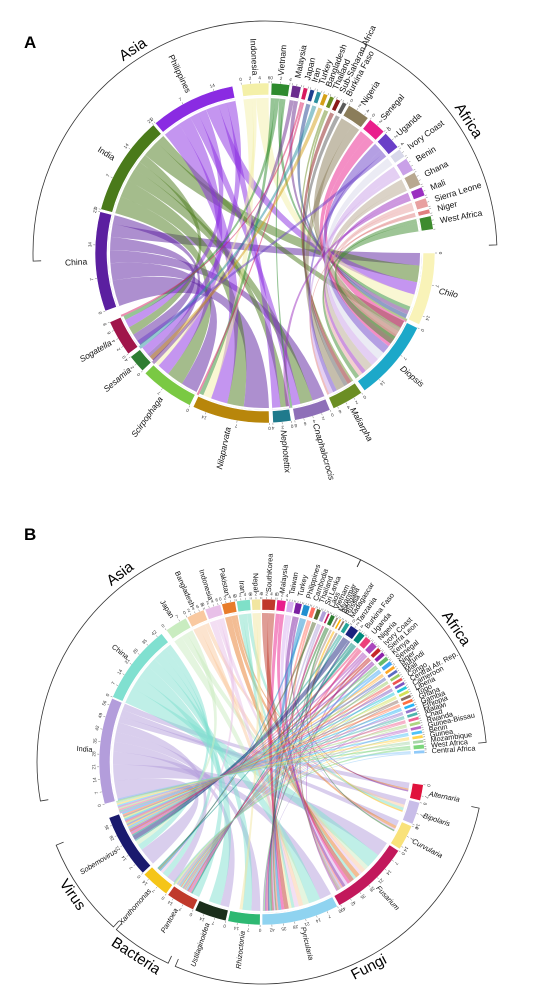 The image size is (550, 1000). What do you see at coordinates (408, 730) in the screenshot?
I see `segment-inner-guinea-bissau` at bounding box center [408, 730].